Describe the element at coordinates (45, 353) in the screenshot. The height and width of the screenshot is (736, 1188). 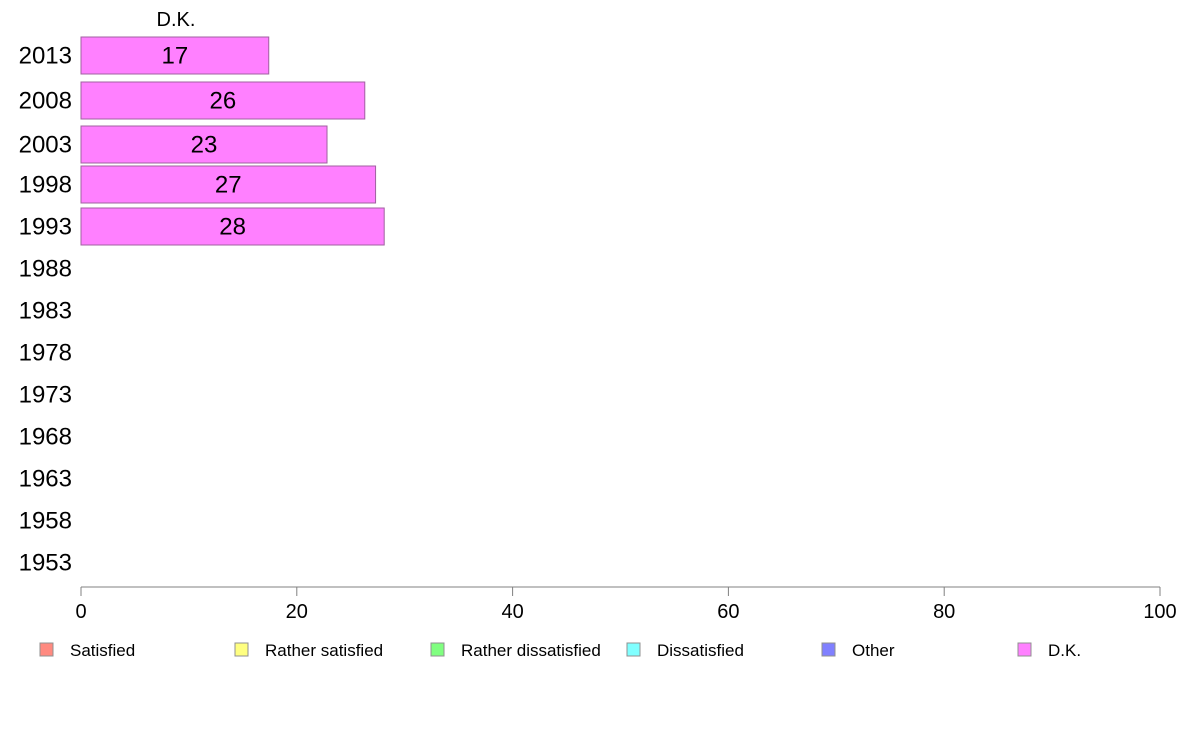
I see `category-label: 1978` at that location.